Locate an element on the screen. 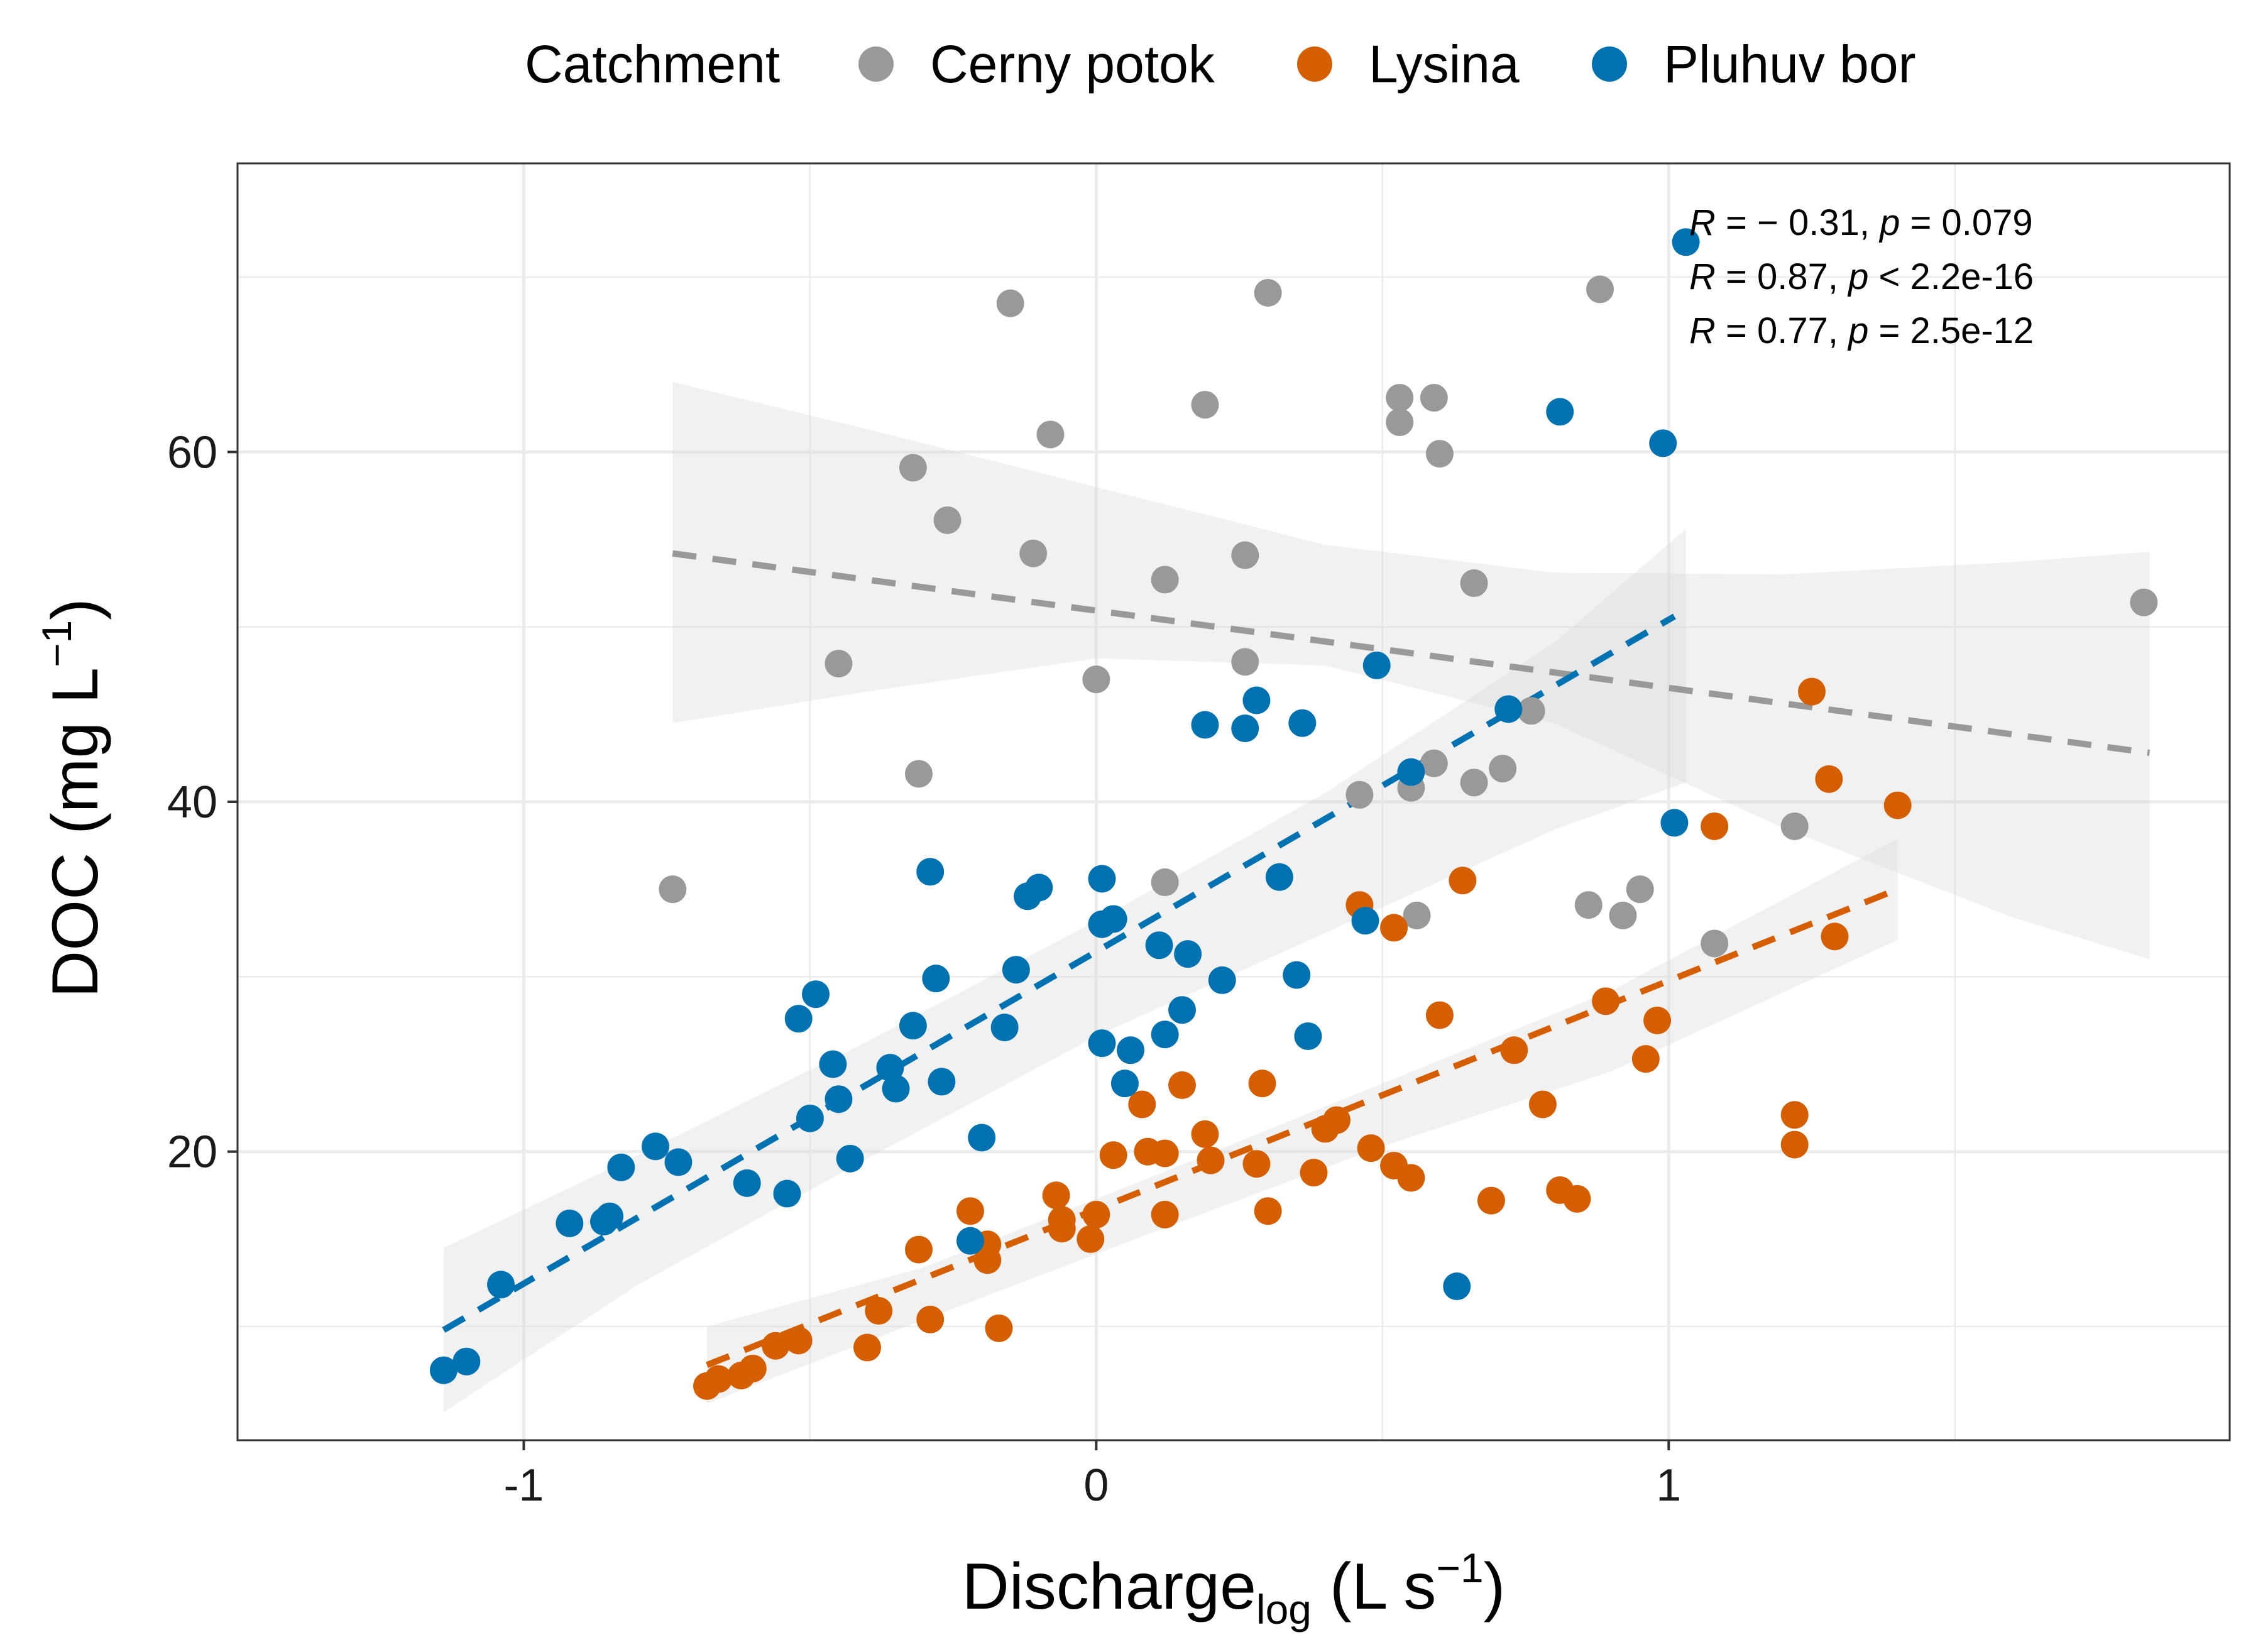 This screenshot has height=1652, width=2263. legend-key-pluhuv-bor is located at coordinates (1610, 64).